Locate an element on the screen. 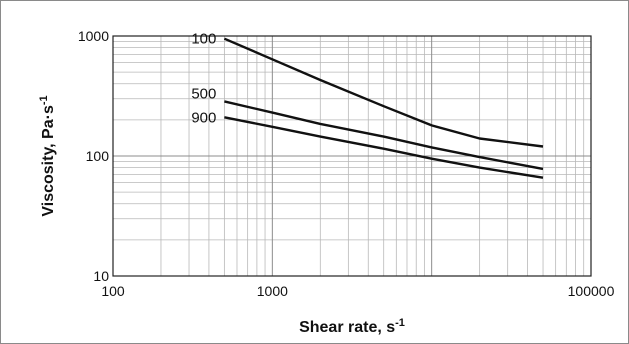  x-tick-label: 100 is located at coordinates (113, 291).